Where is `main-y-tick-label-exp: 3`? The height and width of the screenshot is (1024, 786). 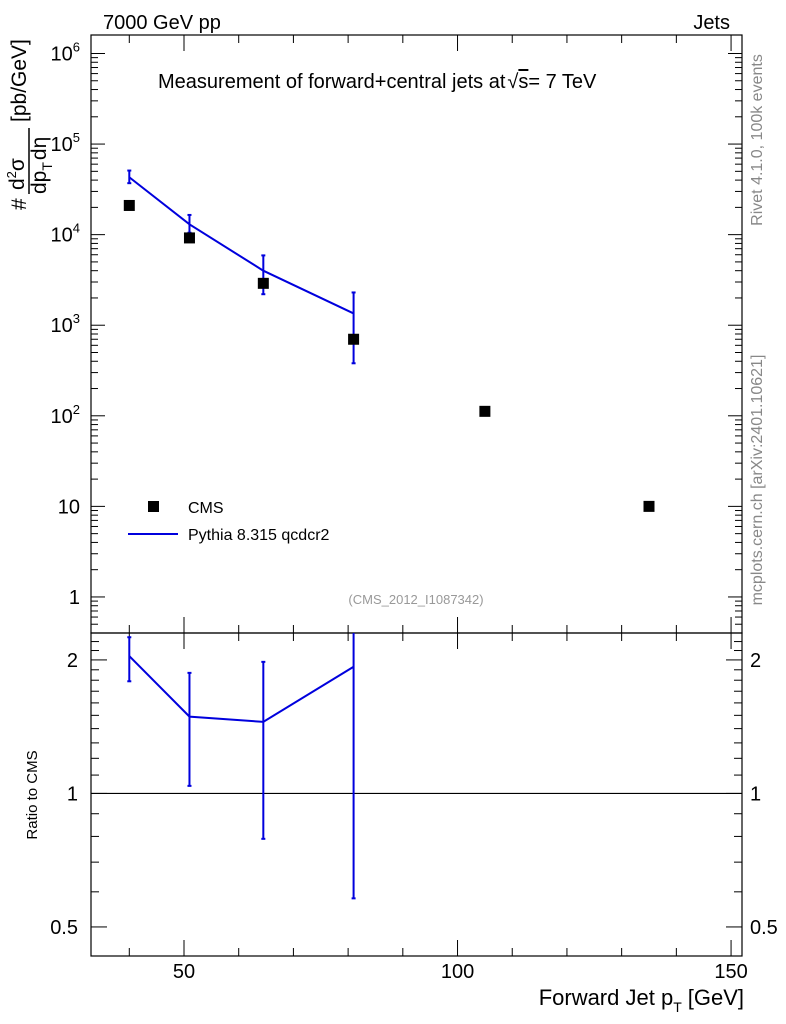
main-y-tick-label-exp: 3 is located at coordinates (76, 318).